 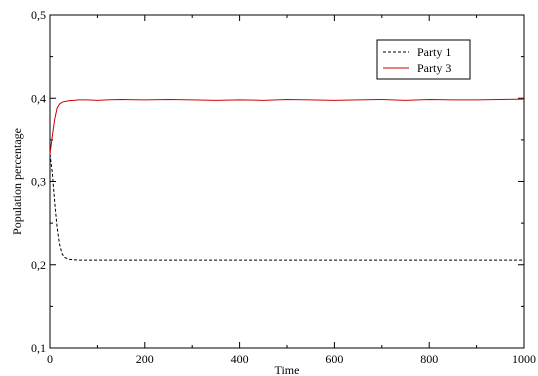 I want to click on x-axis-label: Time, so click(x=287, y=369).